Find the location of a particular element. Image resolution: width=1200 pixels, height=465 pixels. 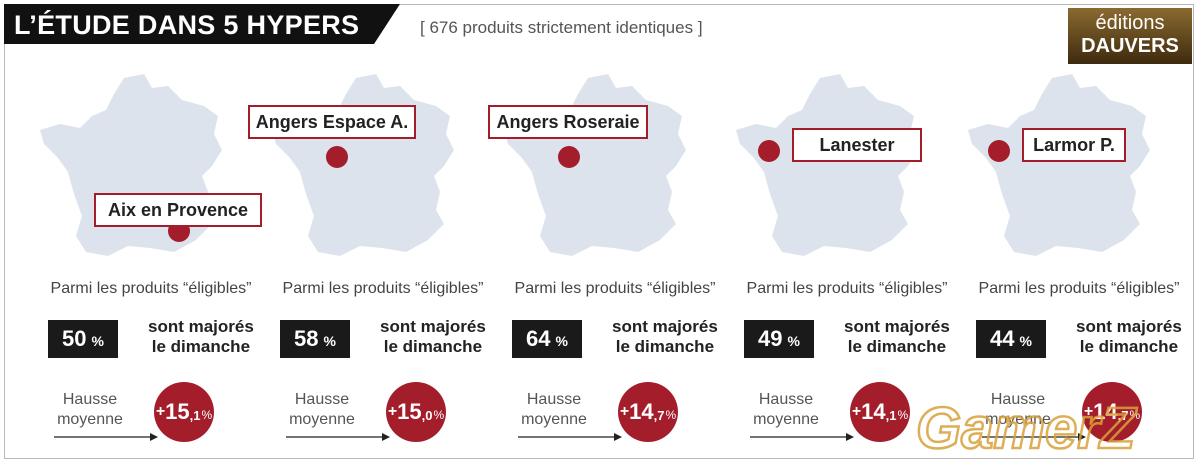

title-banner: L’ÉTUDE DANS 5 HYPERS is located at coordinates (204, 24).